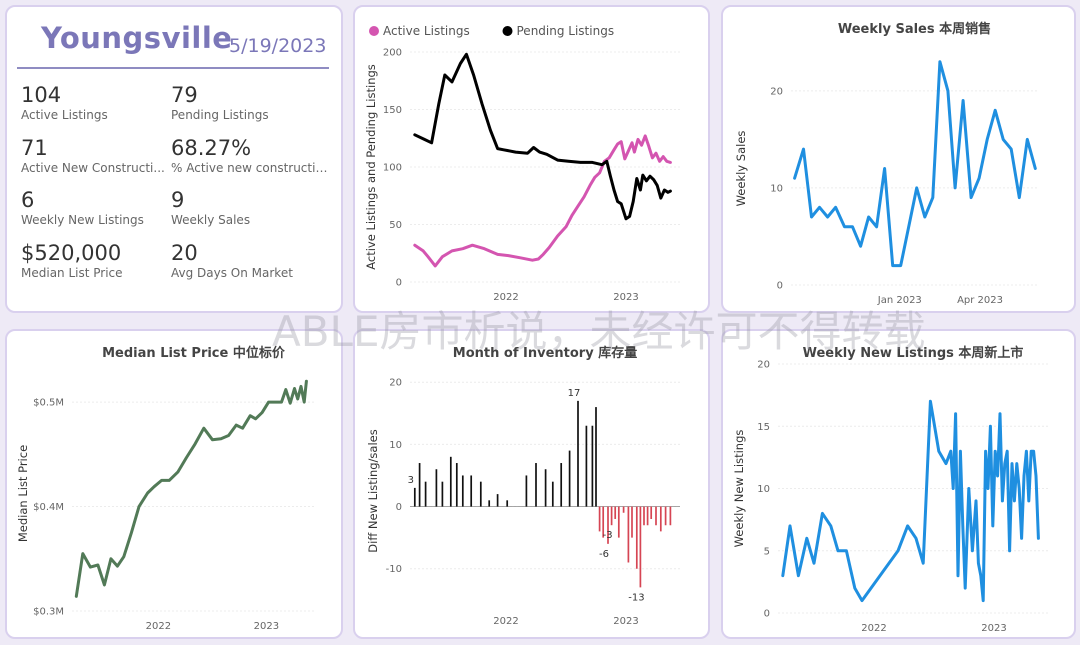  I want to click on y-axis-label: Active Listings and Pending Listings, so click(371, 167).